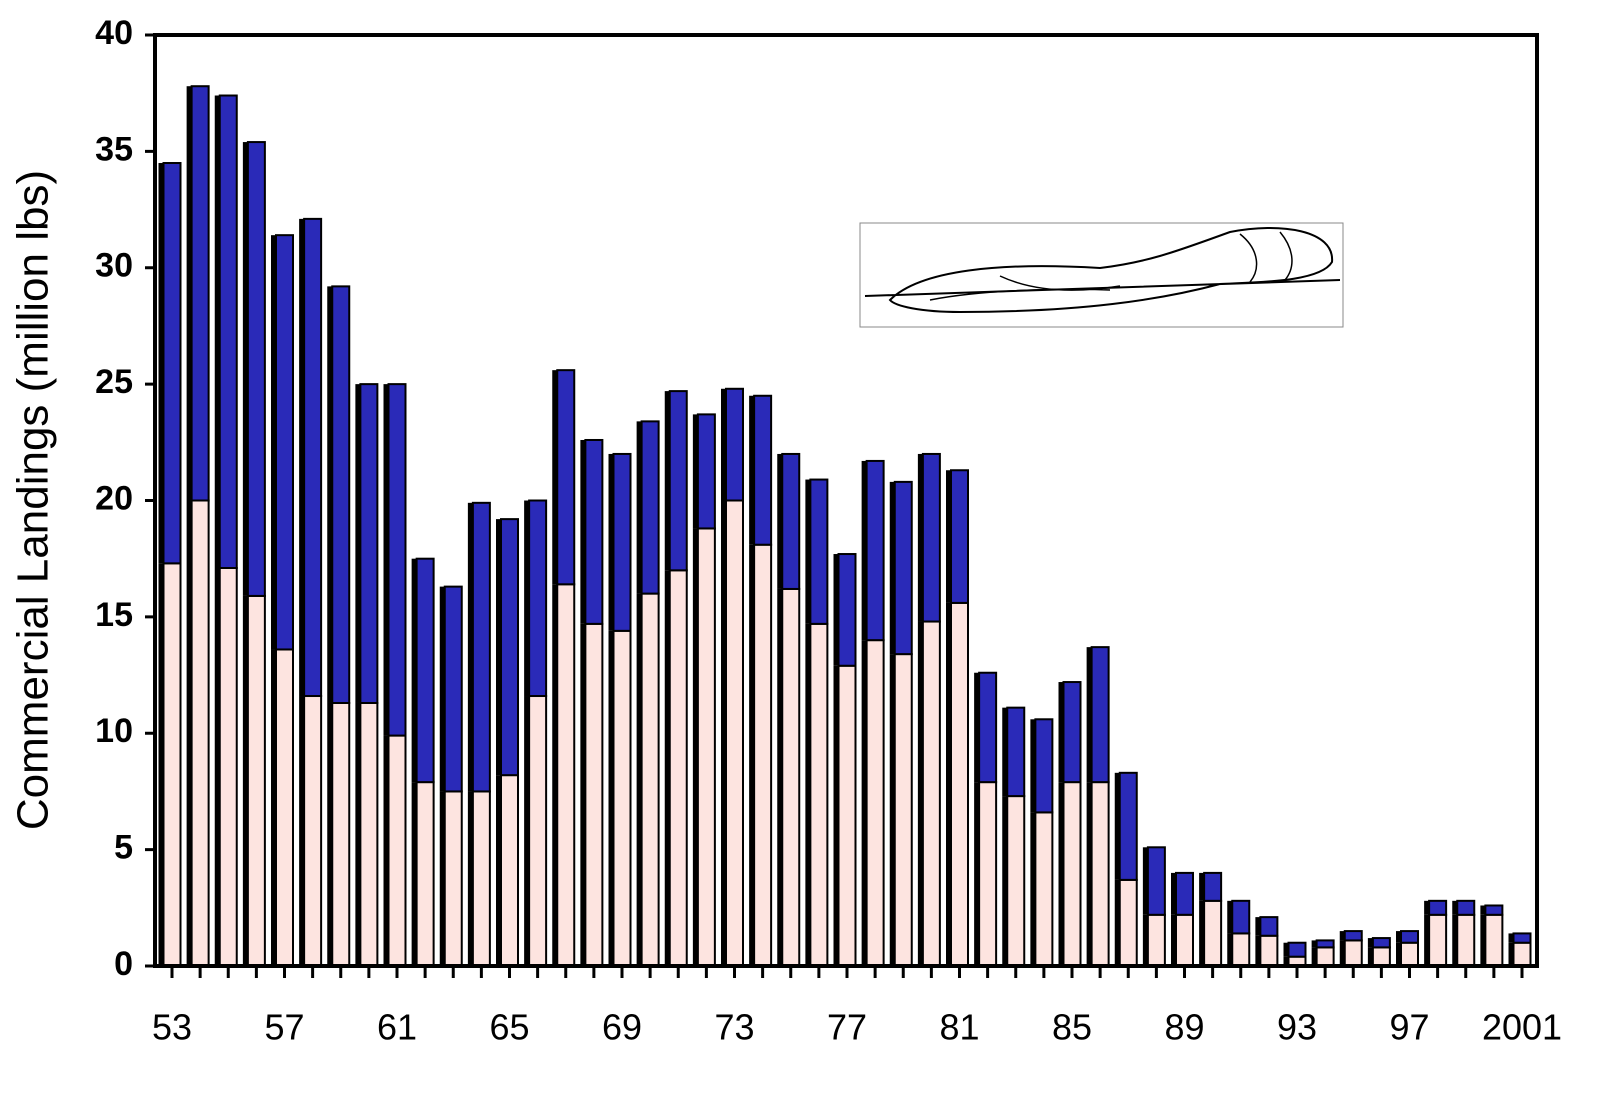 The width and height of the screenshot is (1618, 1093). I want to click on x-tick-label: 73, so click(734, 1027).